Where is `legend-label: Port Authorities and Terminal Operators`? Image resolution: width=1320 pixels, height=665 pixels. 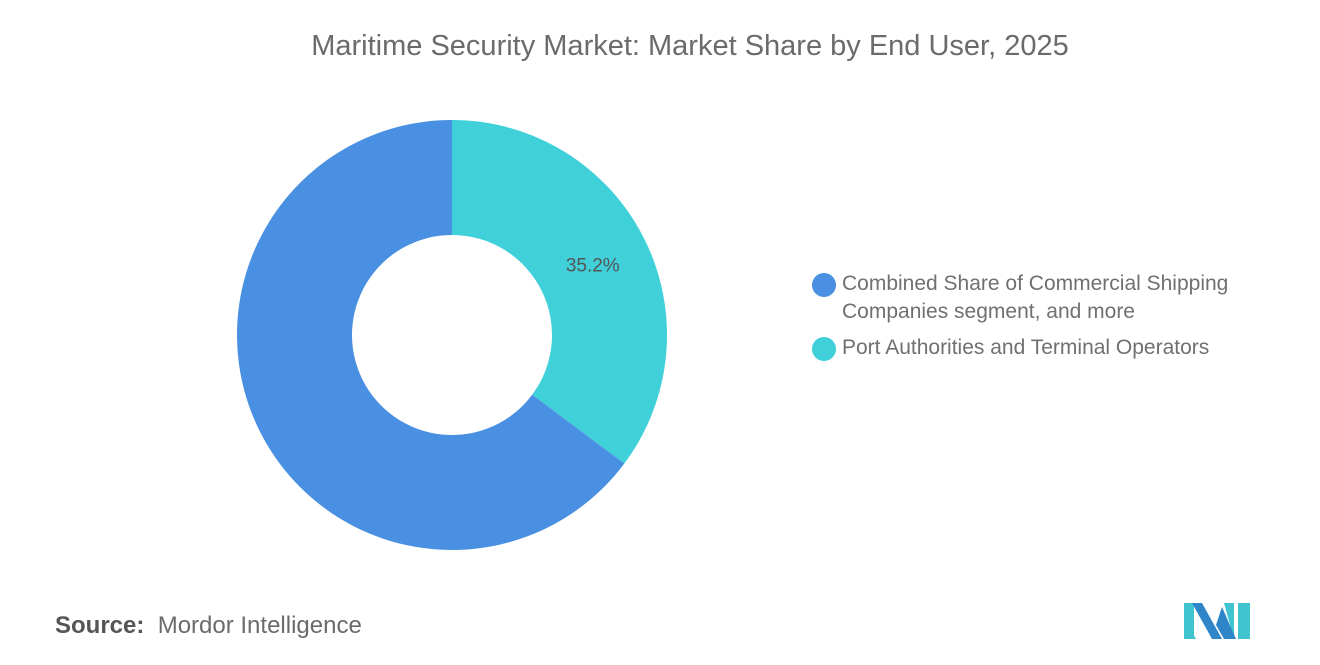 legend-label: Port Authorities and Terminal Operators is located at coordinates (1026, 347).